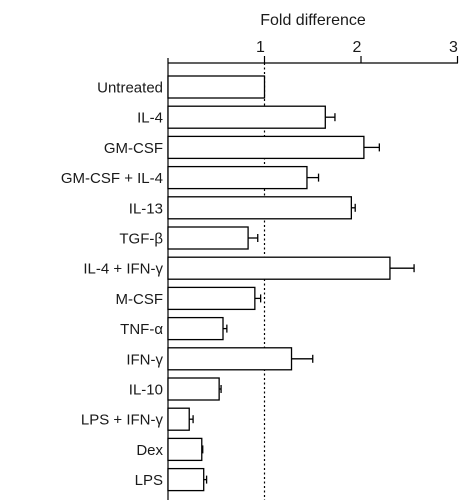 Image resolution: width=462 pixels, height=502 pixels. I want to click on category-label: LPS, so click(149, 480).